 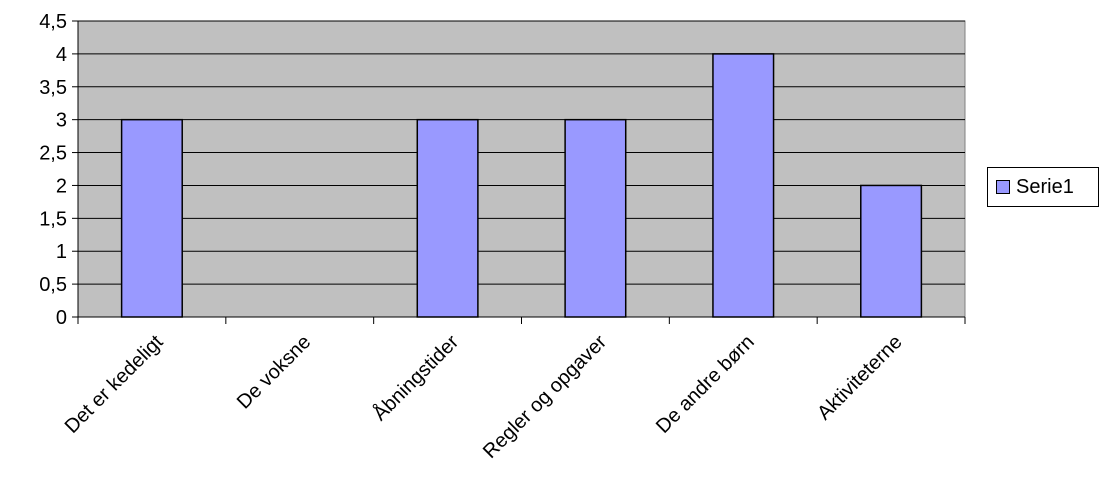 What do you see at coordinates (61, 55) in the screenshot?
I see `y-tick-label: 4` at bounding box center [61, 55].